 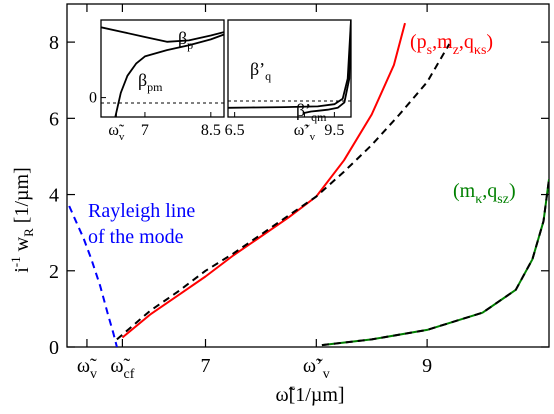 I want to click on inset-2: 6.5 ω̃’v 9.5 β’q β’qm, so click(x=288, y=81).